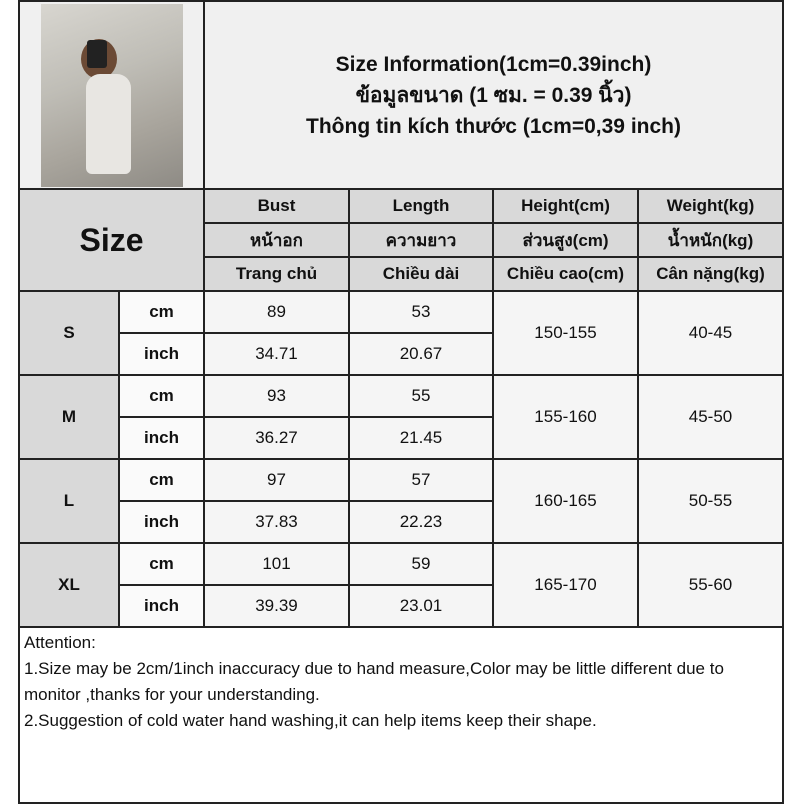 The image size is (800, 804). What do you see at coordinates (421, 312) in the screenshot?
I see `length-cm: 53` at bounding box center [421, 312].